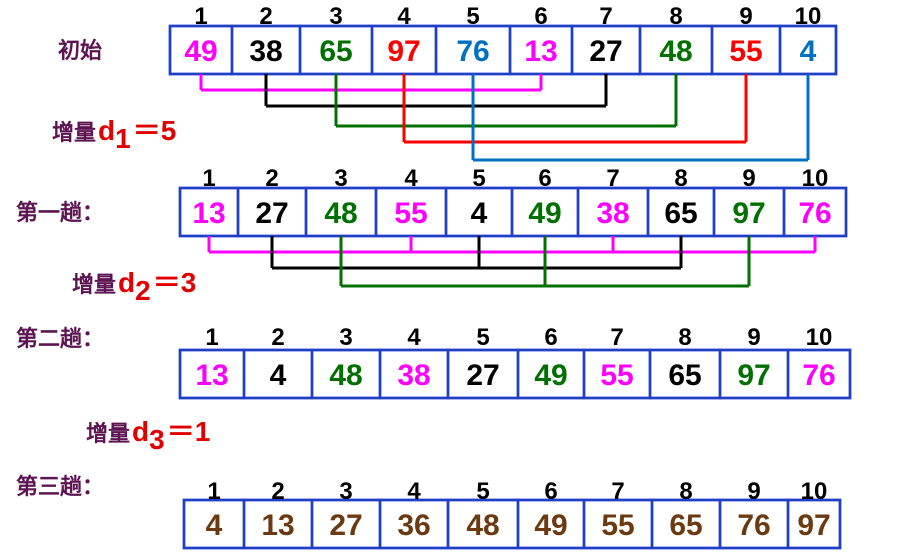  Describe the element at coordinates (123, 138) in the screenshot. I see `increment-subscript: 1` at that location.